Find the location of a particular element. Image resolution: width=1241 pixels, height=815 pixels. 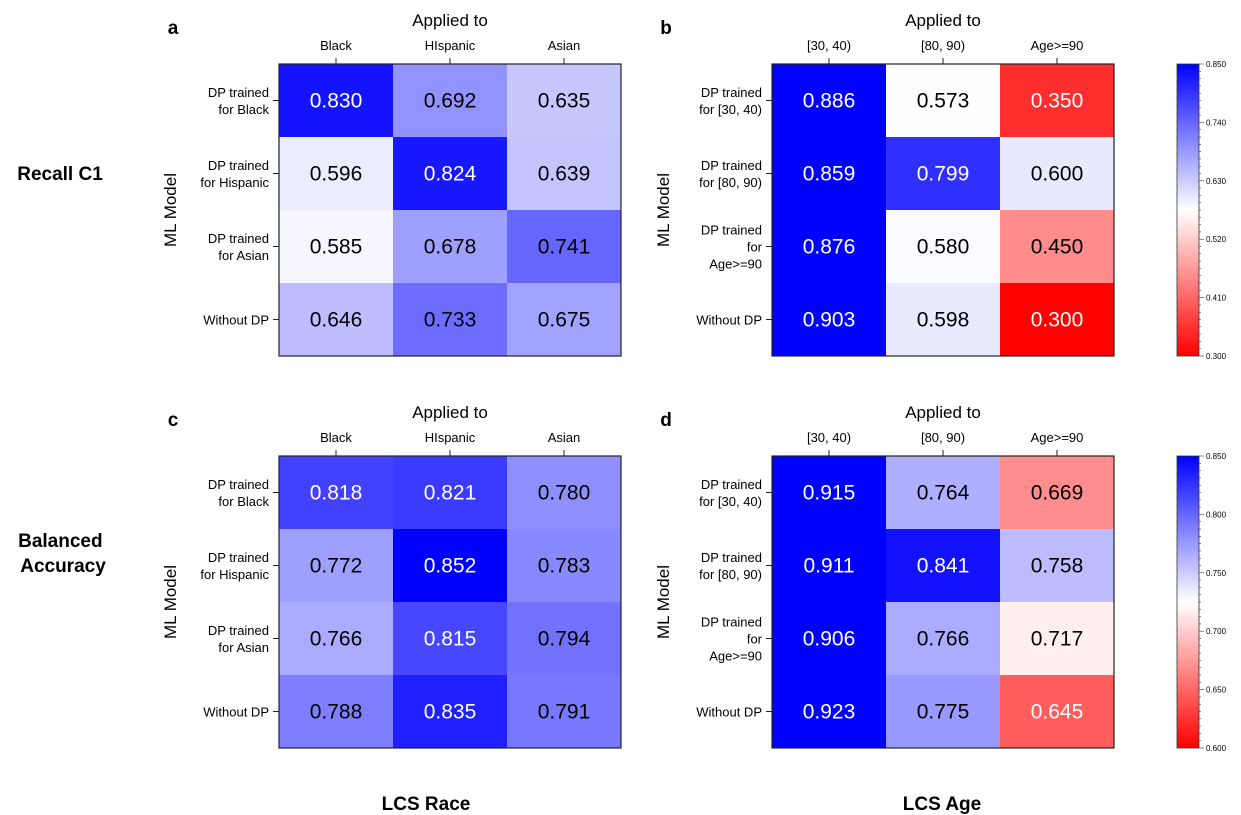

cell-value-label: 0.821 is located at coordinates (450, 493).